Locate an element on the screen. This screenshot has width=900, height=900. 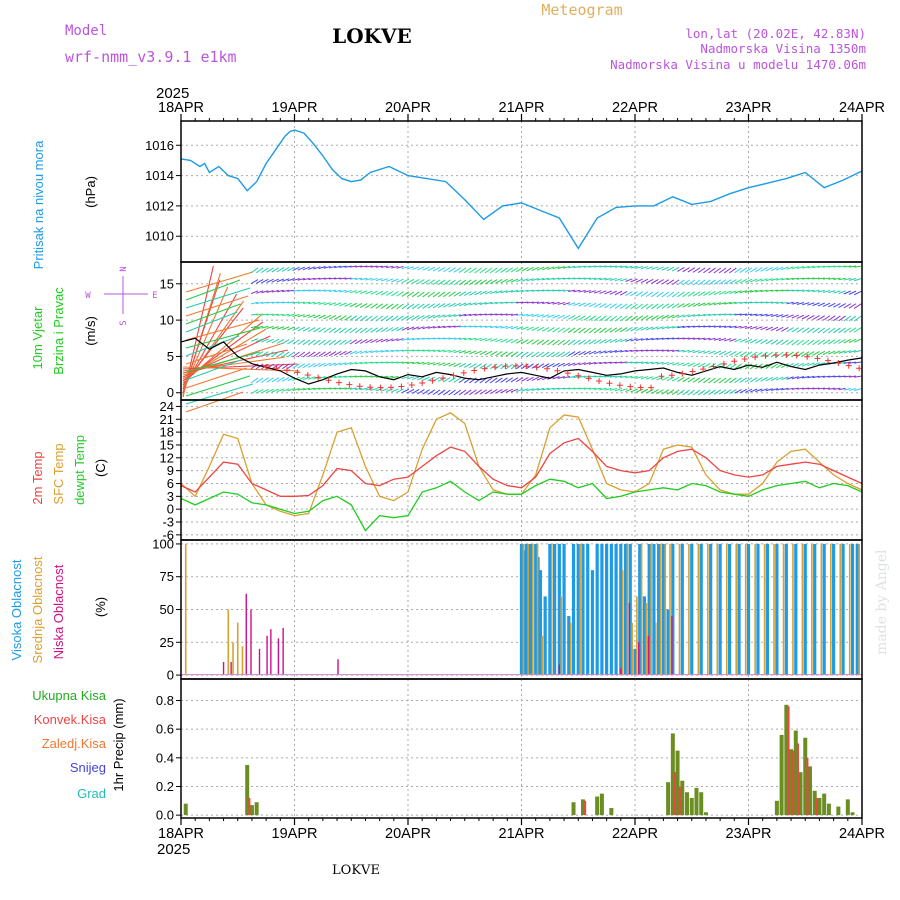
wind-gust-markers is located at coordinates (563, 371).